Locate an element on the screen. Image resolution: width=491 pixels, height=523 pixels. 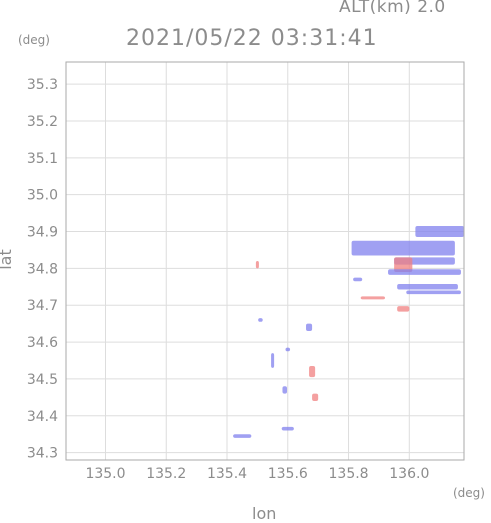
y-tick-label: 34.9 is located at coordinates (42, 233).